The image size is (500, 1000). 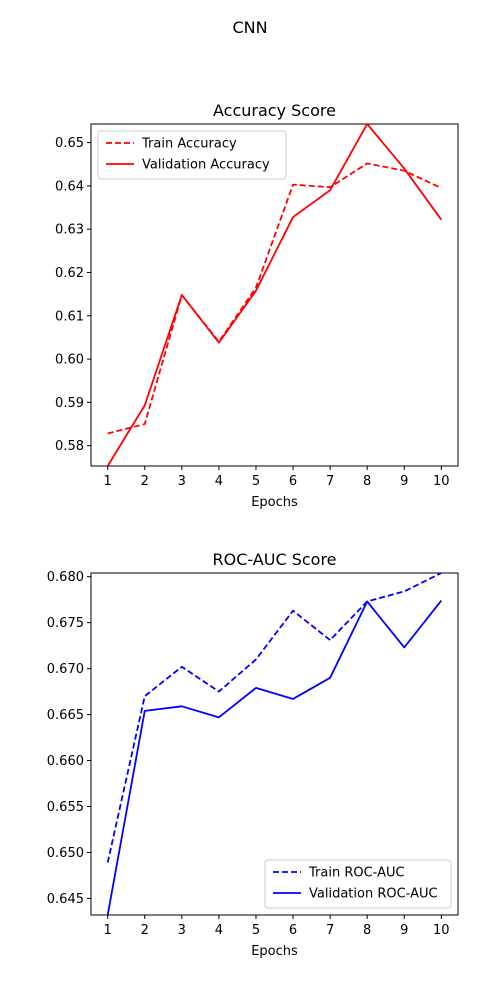 What do you see at coordinates (274, 110) in the screenshot?
I see `chart-title: Accuracy Score` at bounding box center [274, 110].